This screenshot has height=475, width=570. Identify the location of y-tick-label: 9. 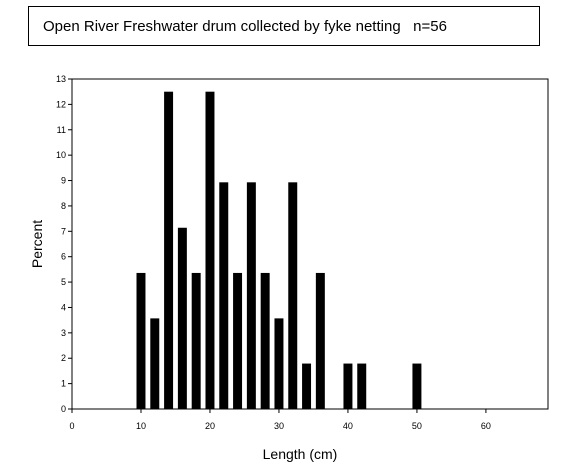
(63, 181).